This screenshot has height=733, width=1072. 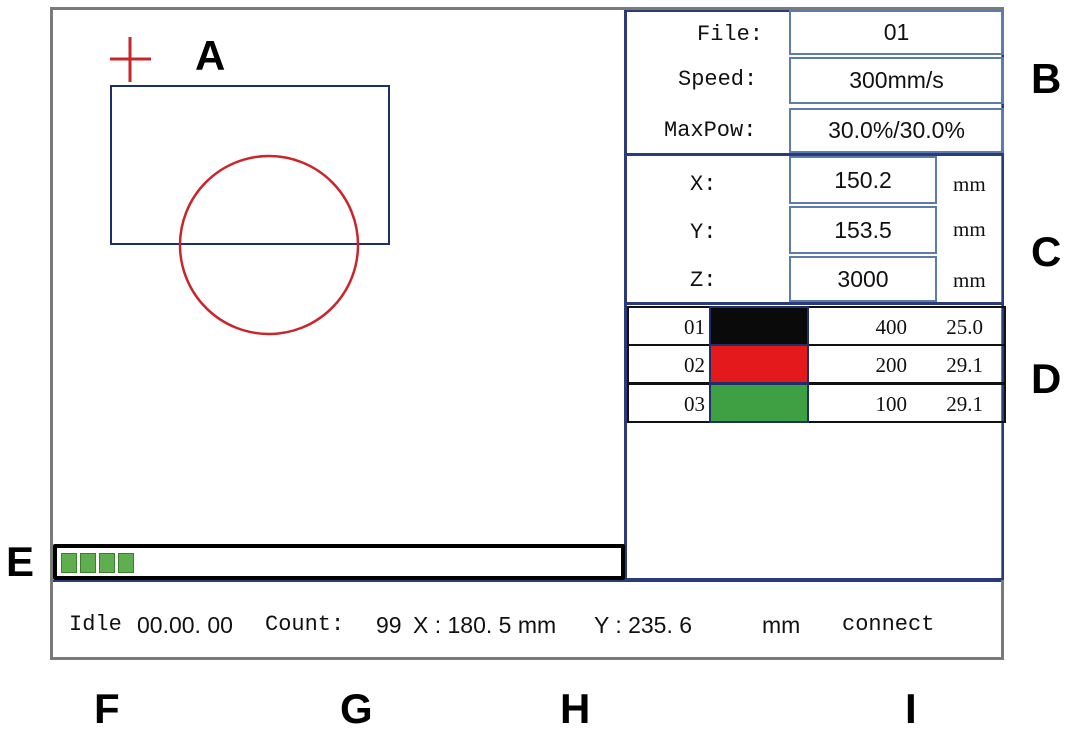 What do you see at coordinates (891, 404) in the screenshot?
I see `layer-speed: 100` at bounding box center [891, 404].